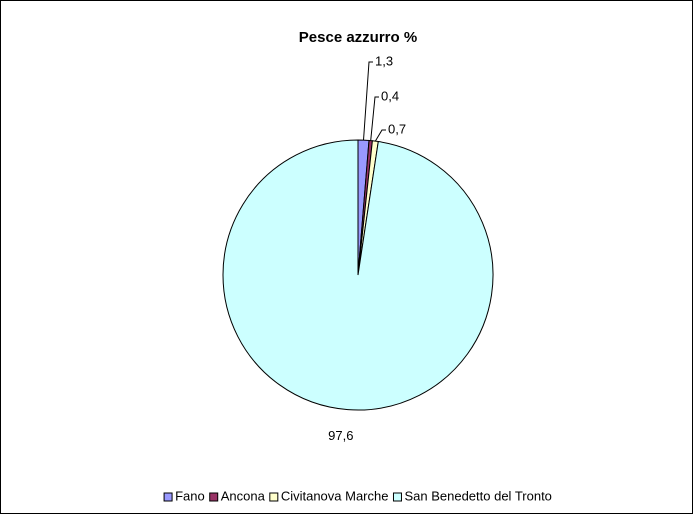  Describe the element at coordinates (477, 495) in the screenshot. I see `legend-label: San Benedetto del Tronto` at that location.